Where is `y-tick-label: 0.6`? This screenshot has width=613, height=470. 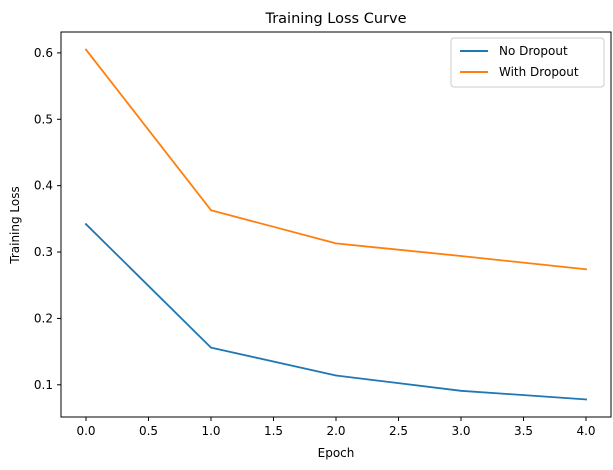 y-tick-label: 0.6 is located at coordinates (43, 53).